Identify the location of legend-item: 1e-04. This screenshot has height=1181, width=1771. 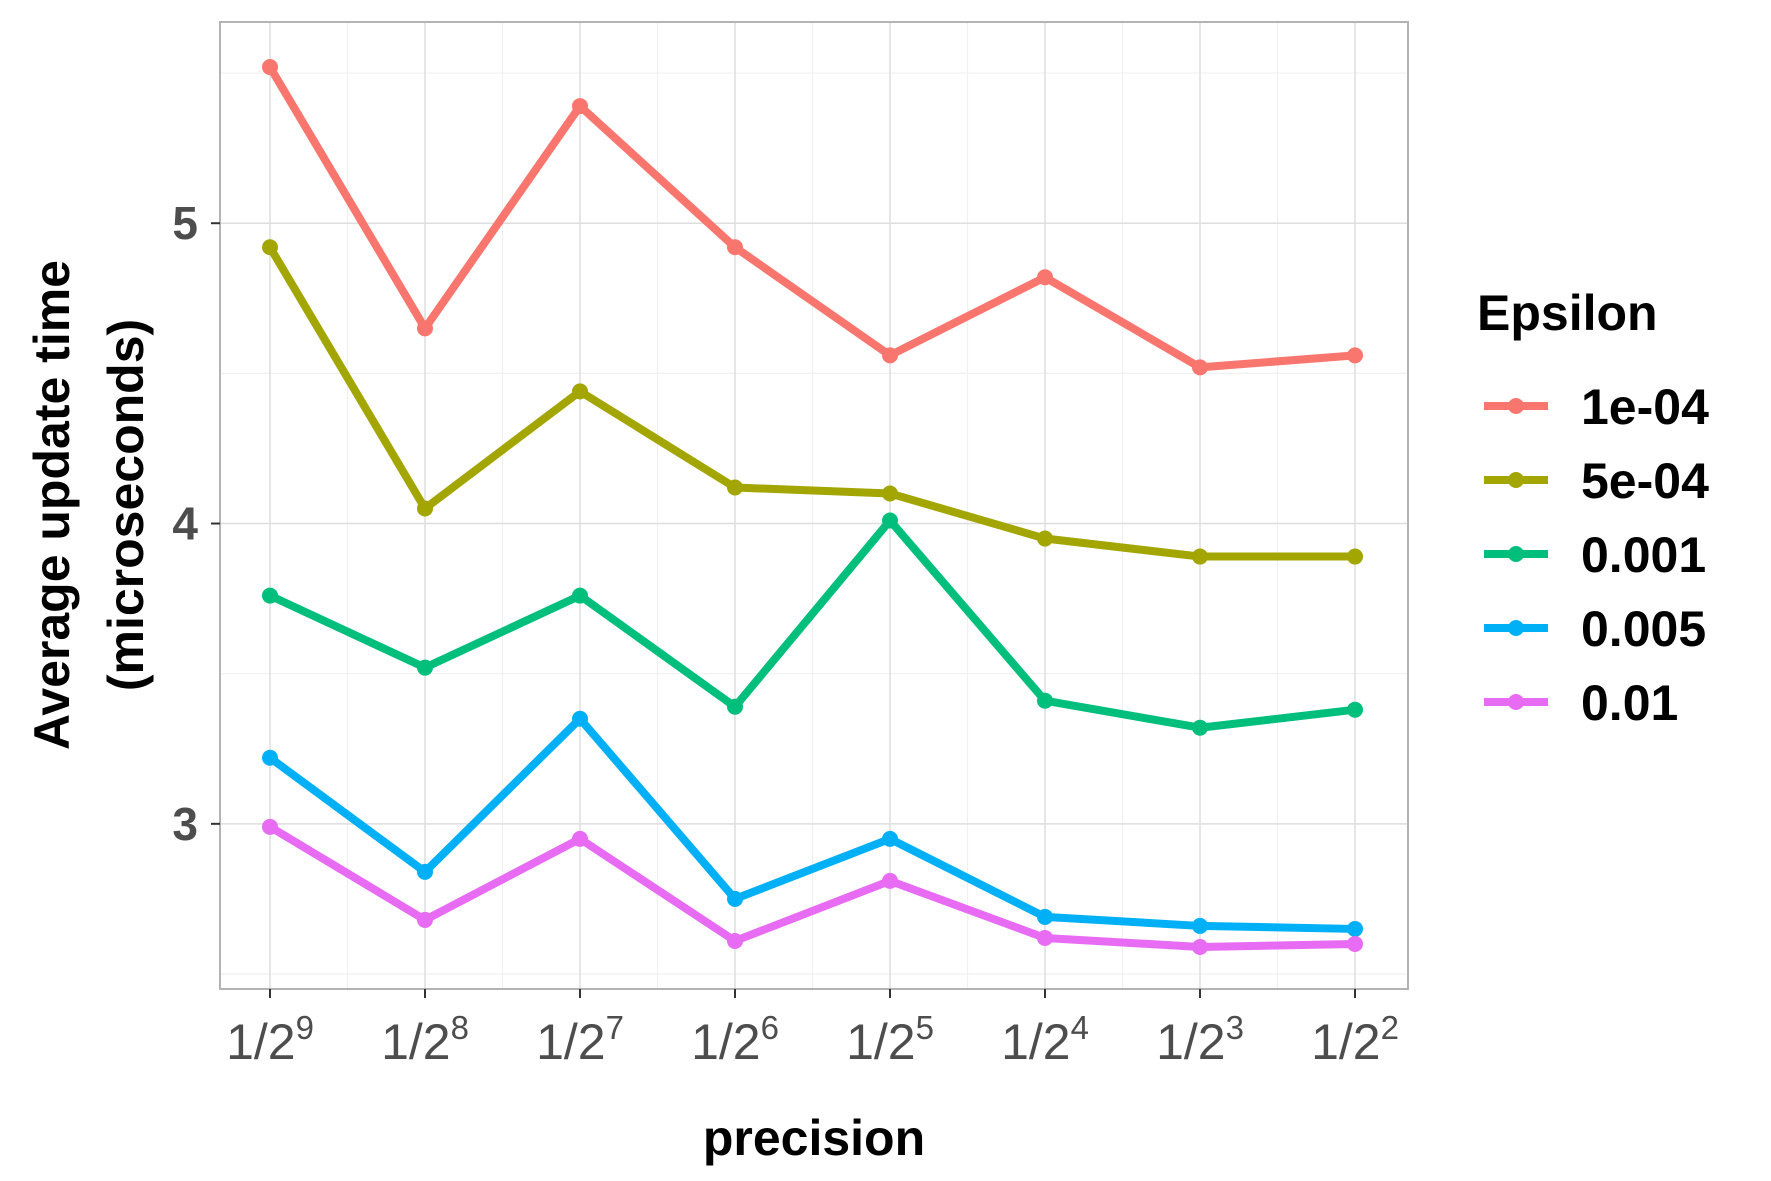
(1596, 407).